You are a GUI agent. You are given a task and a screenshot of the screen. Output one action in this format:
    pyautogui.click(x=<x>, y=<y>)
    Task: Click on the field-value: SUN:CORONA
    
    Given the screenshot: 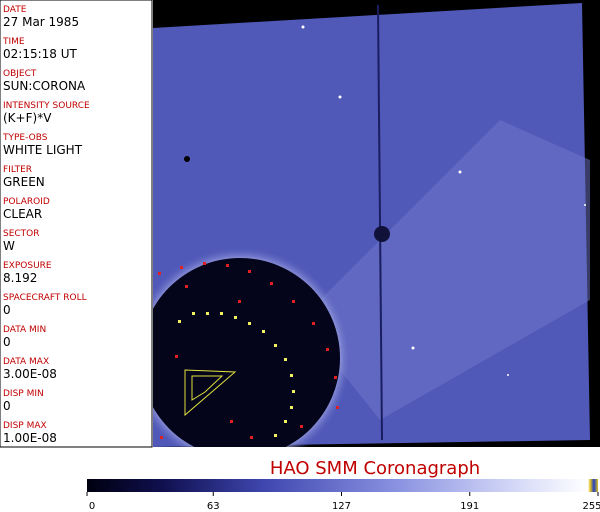 What is the action you would take?
    pyautogui.click(x=44, y=86)
    